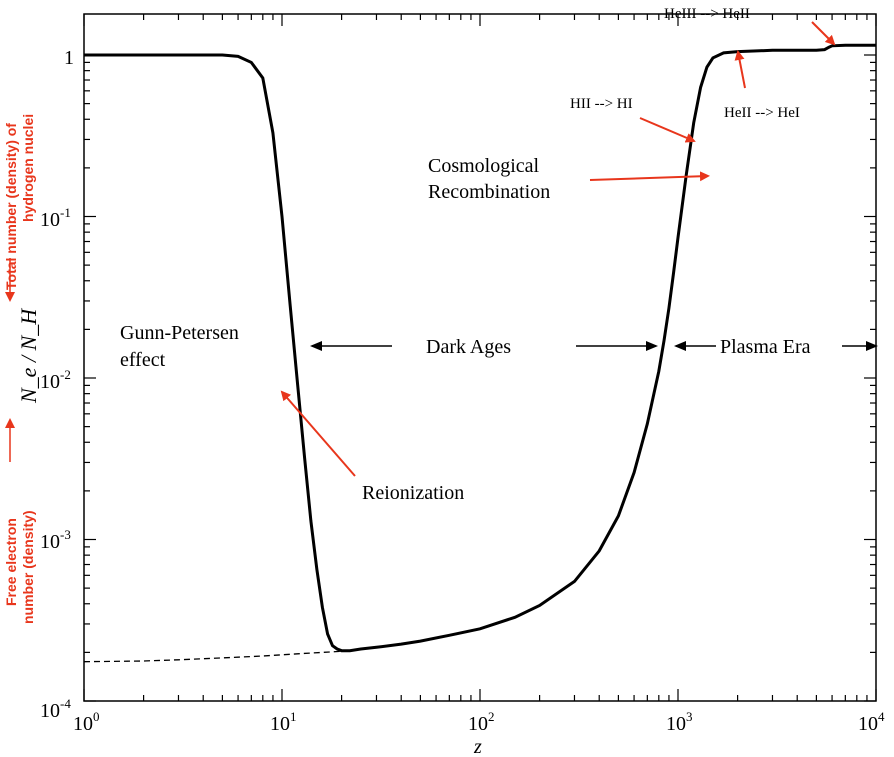  What do you see at coordinates (143, 360) in the screenshot?
I see `gunn-petersen-label-line2: effect` at bounding box center [143, 360].